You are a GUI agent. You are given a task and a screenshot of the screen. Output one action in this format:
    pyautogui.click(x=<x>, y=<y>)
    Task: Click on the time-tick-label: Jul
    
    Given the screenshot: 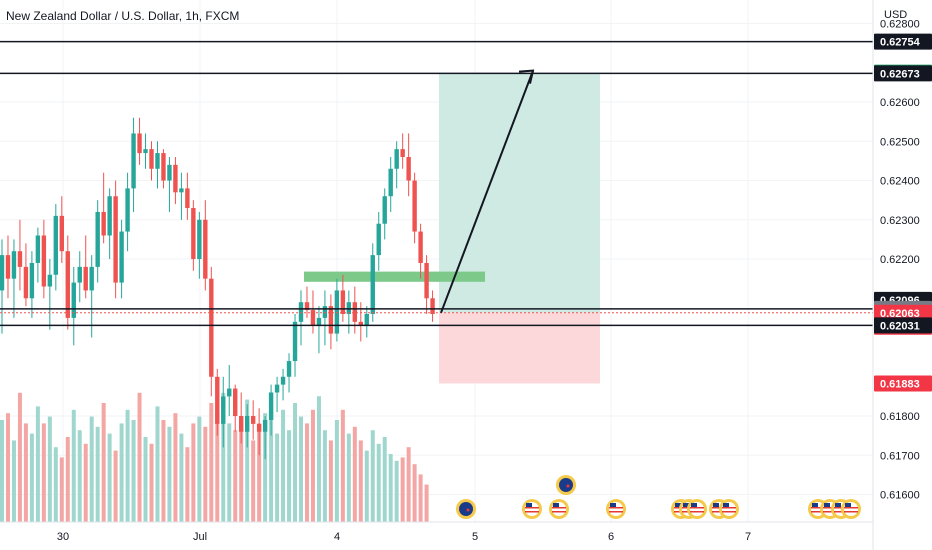 What is the action you would take?
    pyautogui.click(x=200, y=537)
    